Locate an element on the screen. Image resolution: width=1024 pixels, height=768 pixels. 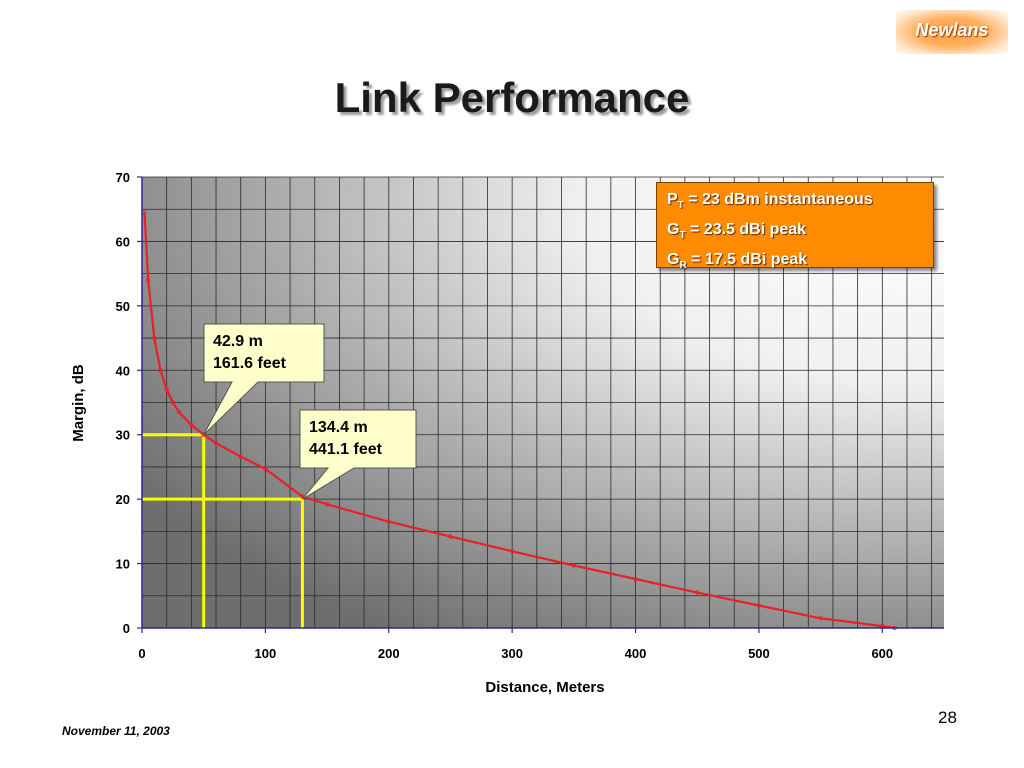
x-tick-label: 400 is located at coordinates (636, 653).